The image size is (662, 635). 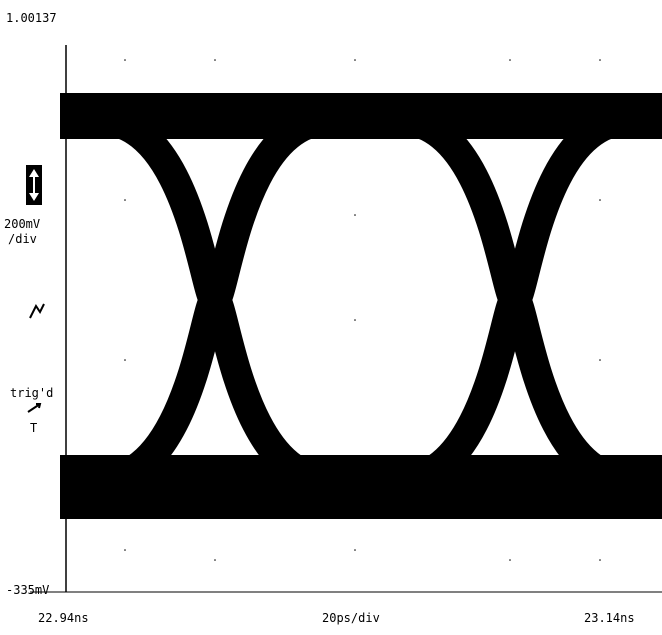 I want to click on x-end: 23.14ns, so click(x=609, y=618).